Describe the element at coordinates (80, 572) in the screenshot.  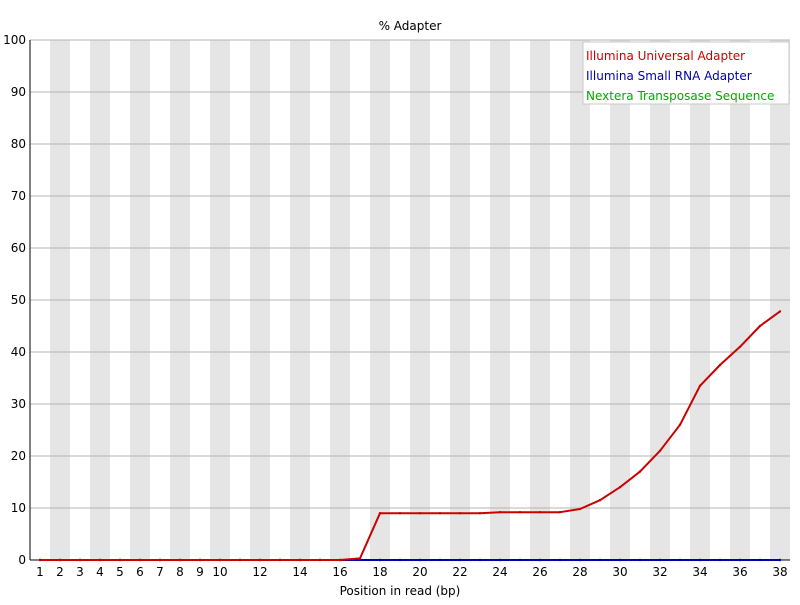
I see `x-tick-label: 3` at that location.